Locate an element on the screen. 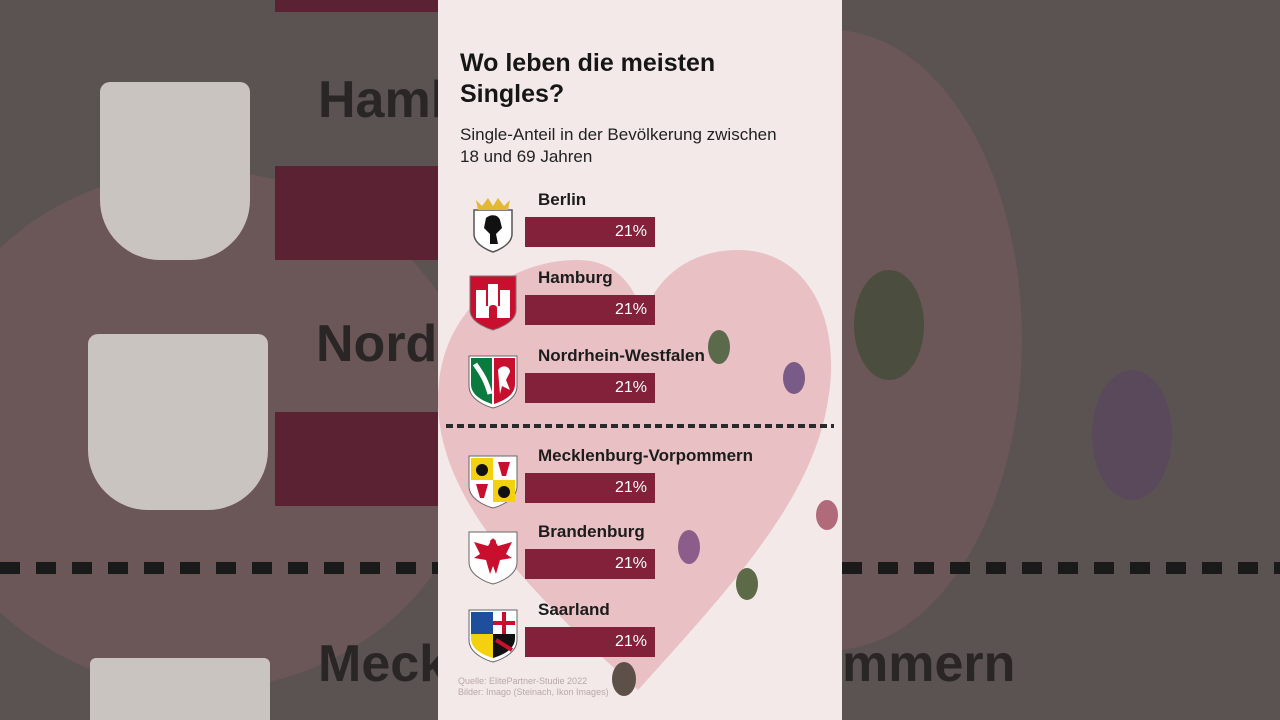 Image resolution: width=1280 pixels, height=720 pixels. category-label: Hamburg is located at coordinates (575, 277).